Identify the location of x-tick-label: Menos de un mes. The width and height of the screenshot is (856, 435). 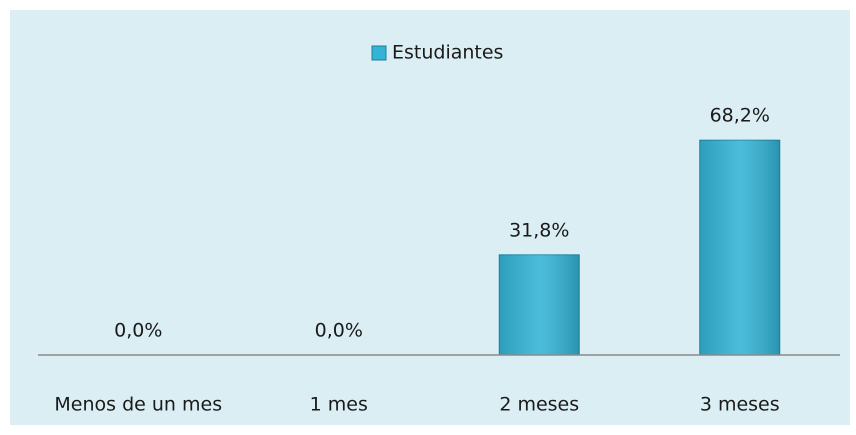
(138, 405).